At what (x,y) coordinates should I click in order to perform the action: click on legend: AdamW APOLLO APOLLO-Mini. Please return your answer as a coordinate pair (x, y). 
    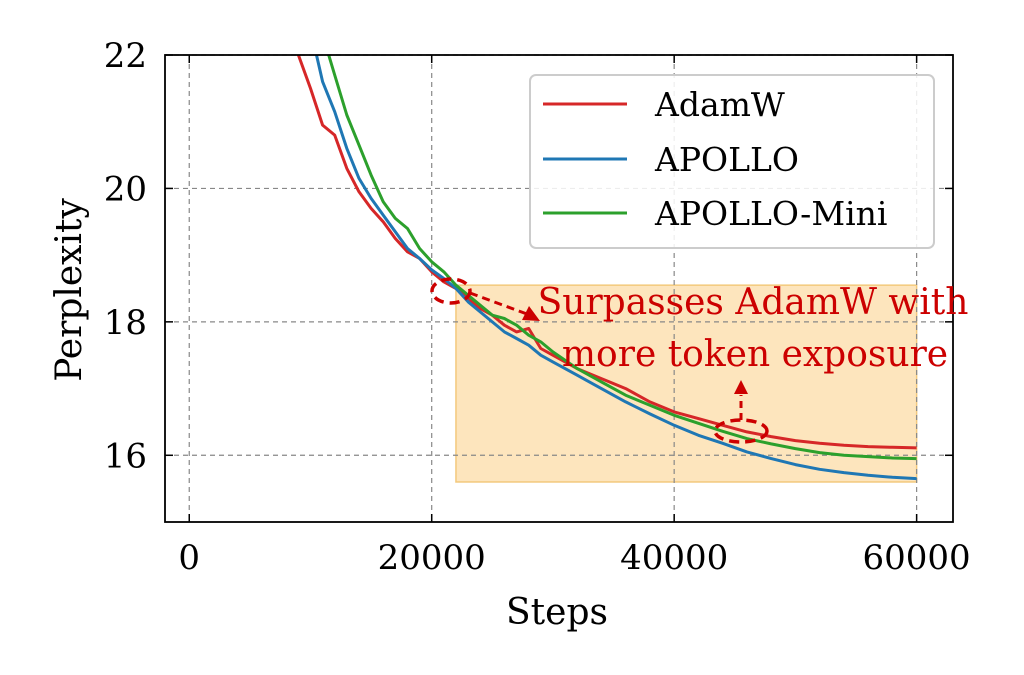
    Looking at the image, I should click on (732, 161).